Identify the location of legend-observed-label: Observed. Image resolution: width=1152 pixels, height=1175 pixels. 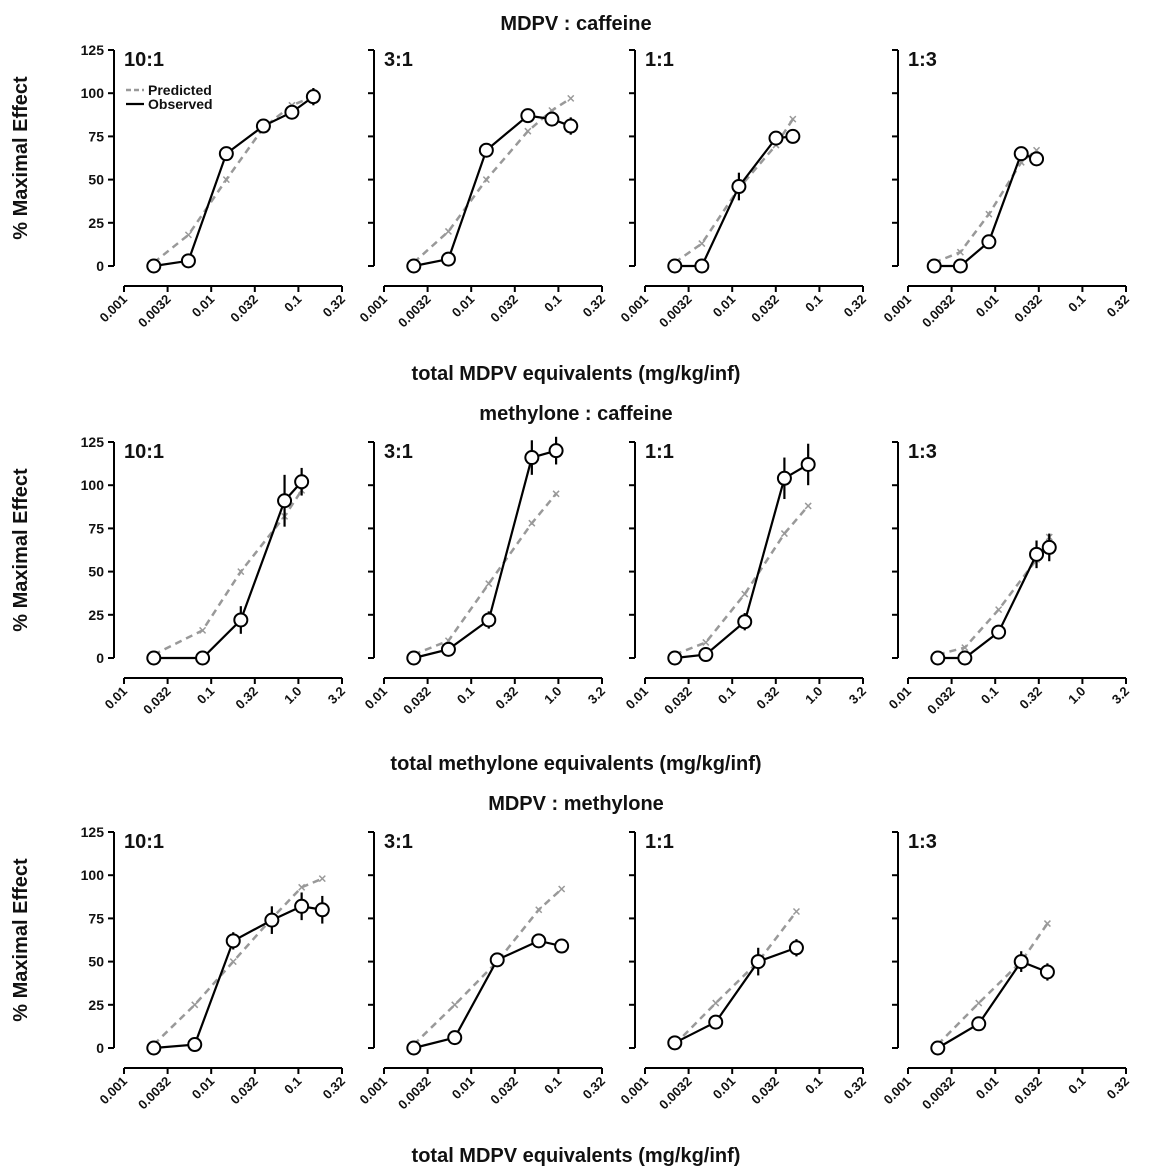
(180, 104).